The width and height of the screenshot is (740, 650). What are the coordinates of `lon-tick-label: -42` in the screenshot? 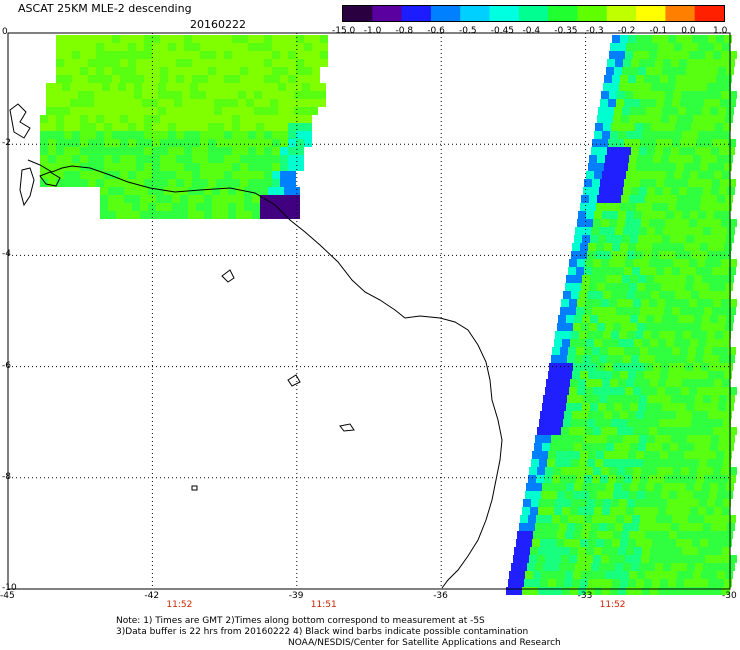 It's located at (152, 596).